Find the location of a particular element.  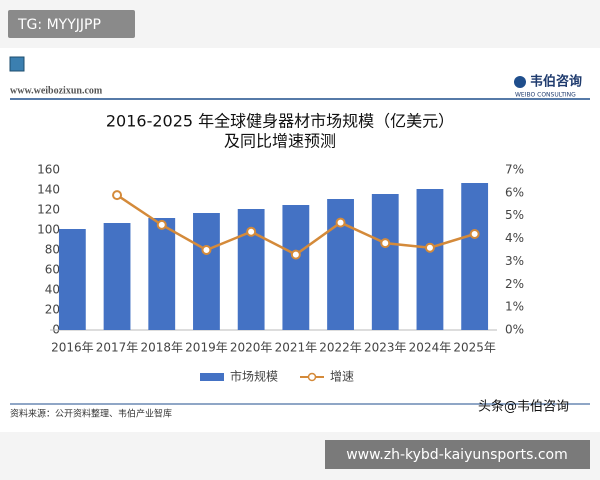

logo-mark is located at coordinates (520, 82).